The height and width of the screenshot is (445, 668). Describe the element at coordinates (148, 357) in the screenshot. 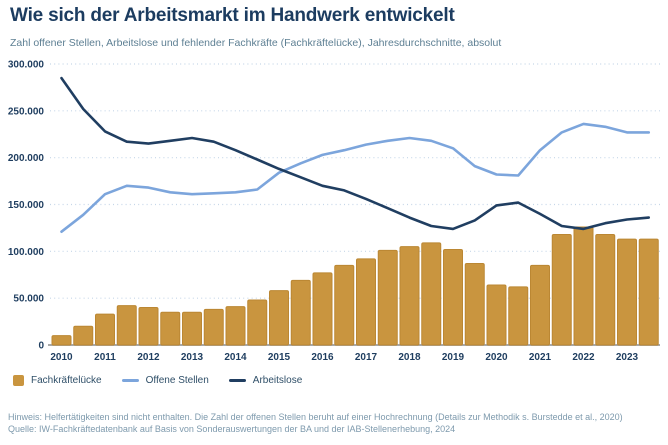

I see `x-tick-label-2012: 2012` at that location.